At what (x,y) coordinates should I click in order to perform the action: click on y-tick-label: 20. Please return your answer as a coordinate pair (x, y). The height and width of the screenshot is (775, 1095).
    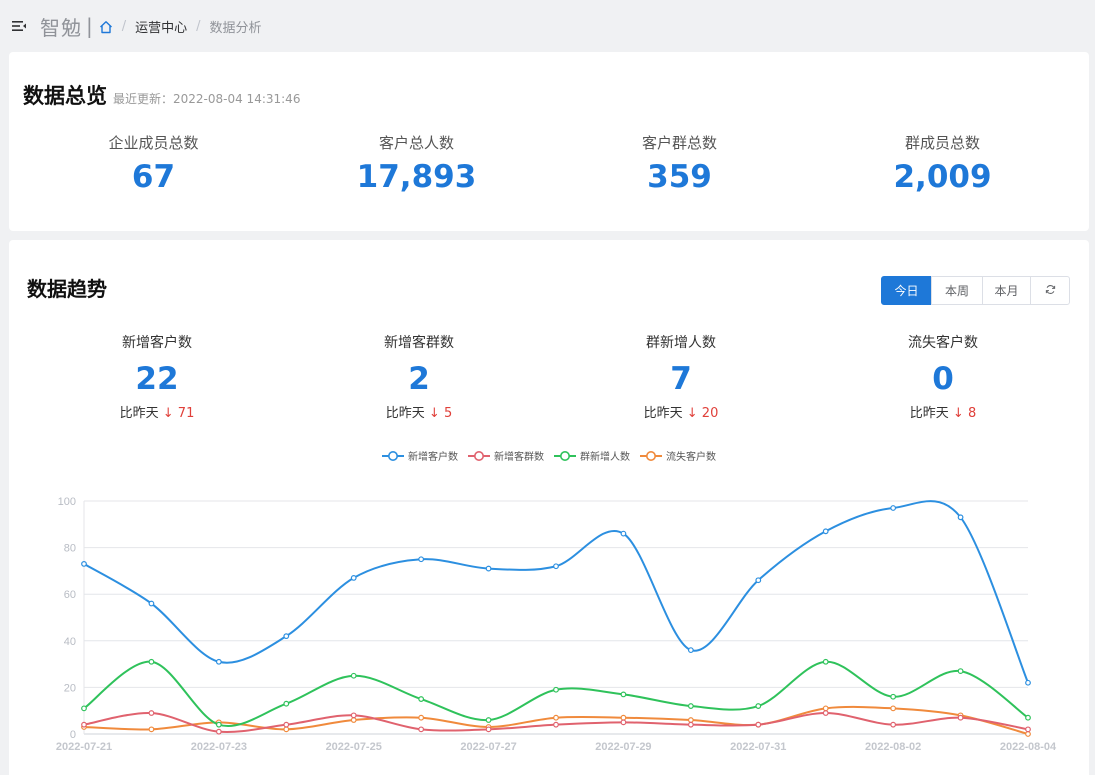
    Looking at the image, I should click on (70, 688).